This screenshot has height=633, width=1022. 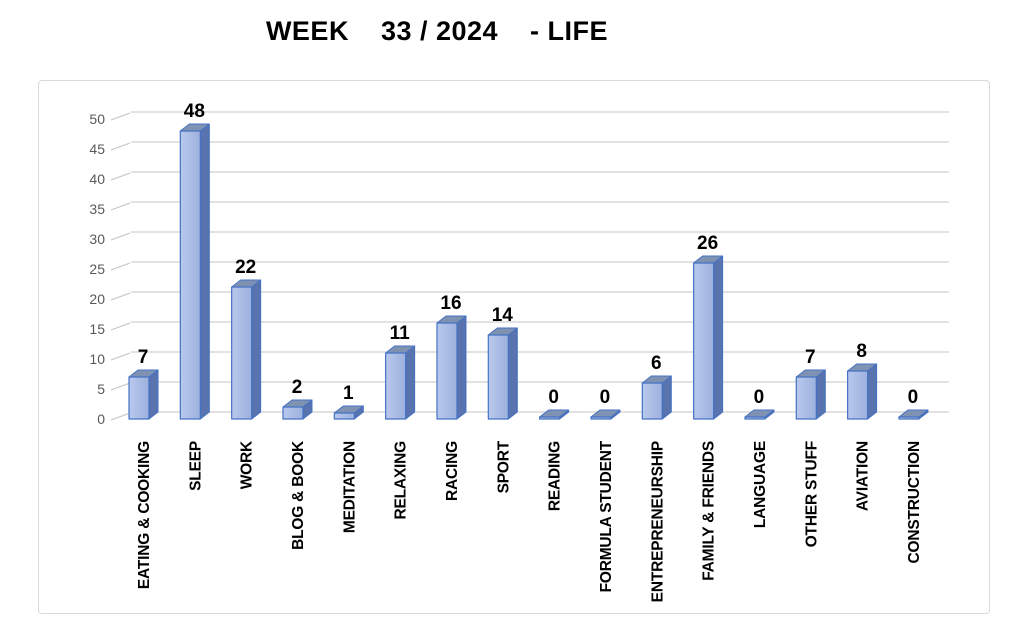 I want to click on y-axis-tick-label: 20, so click(x=97, y=299).